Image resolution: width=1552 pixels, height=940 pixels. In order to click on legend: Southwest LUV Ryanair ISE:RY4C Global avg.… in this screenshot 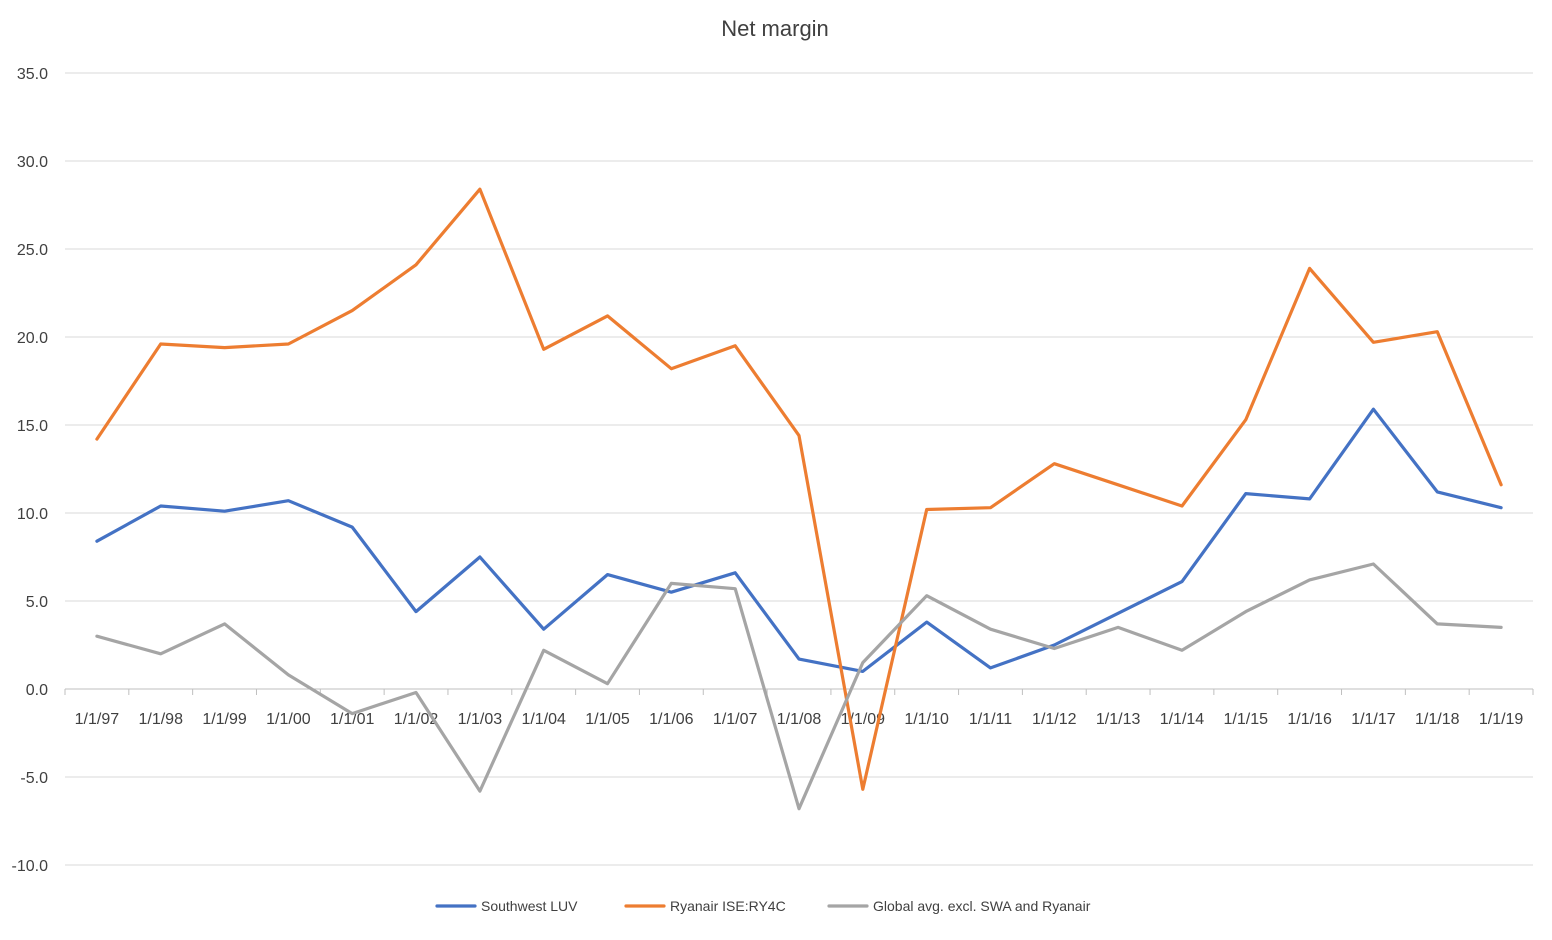, I will do `click(763, 906)`.